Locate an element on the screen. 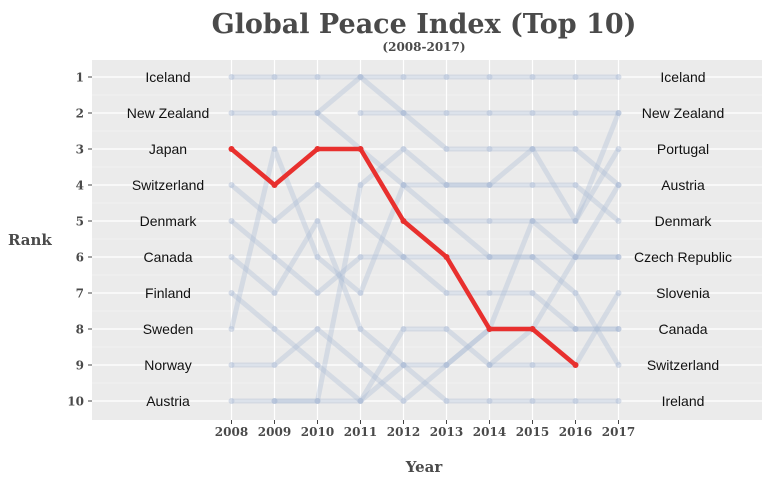  y-tick-label: 10 is located at coordinates (75, 402).